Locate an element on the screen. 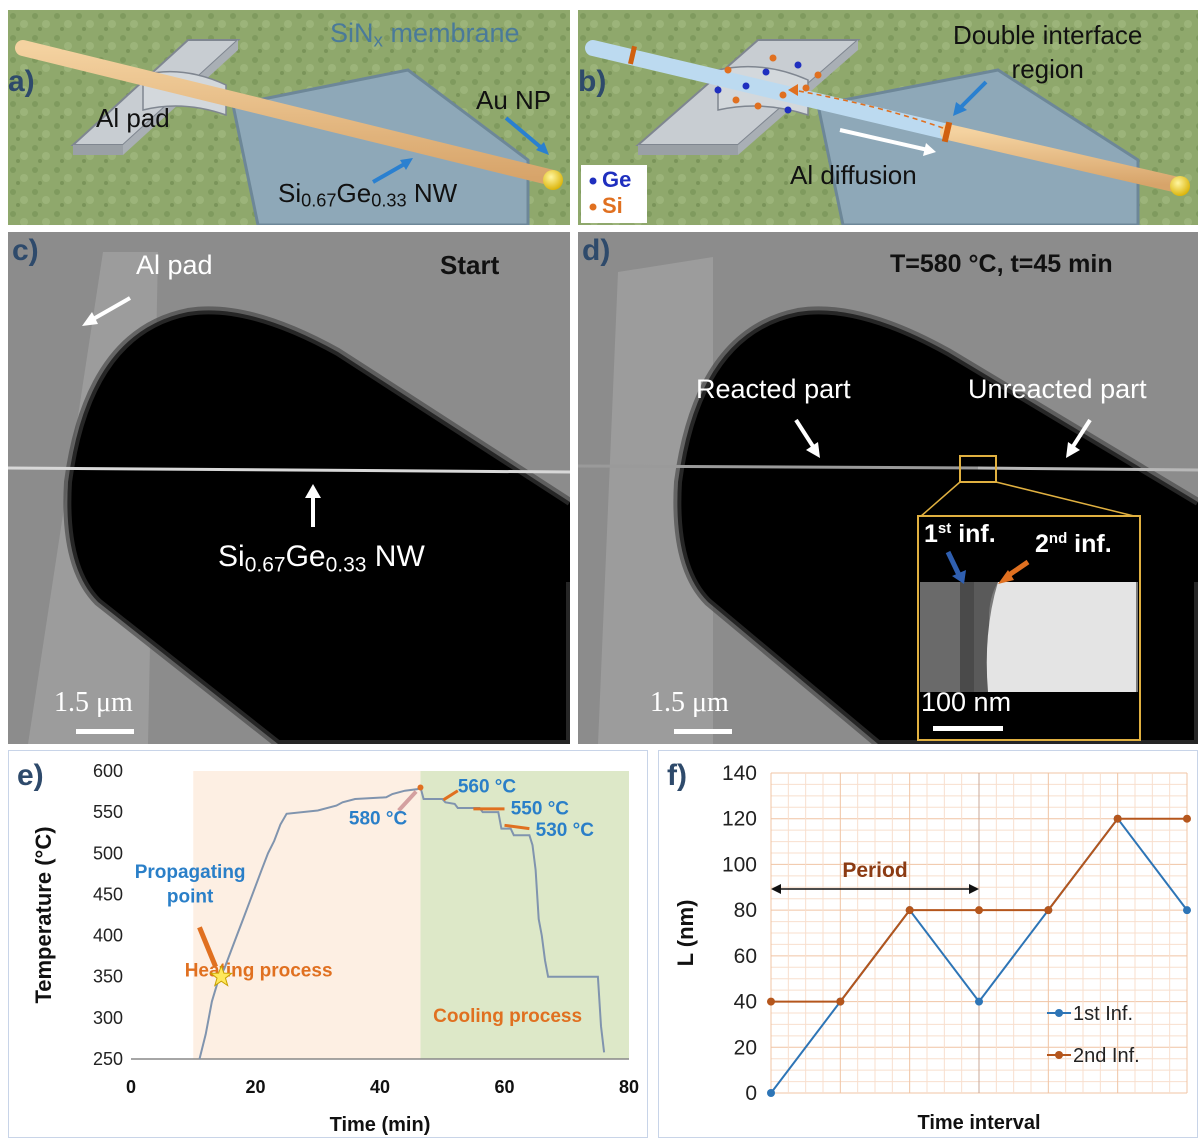 The height and width of the screenshot is (1138, 1198). membrane-subscript: x is located at coordinates (378, 41).